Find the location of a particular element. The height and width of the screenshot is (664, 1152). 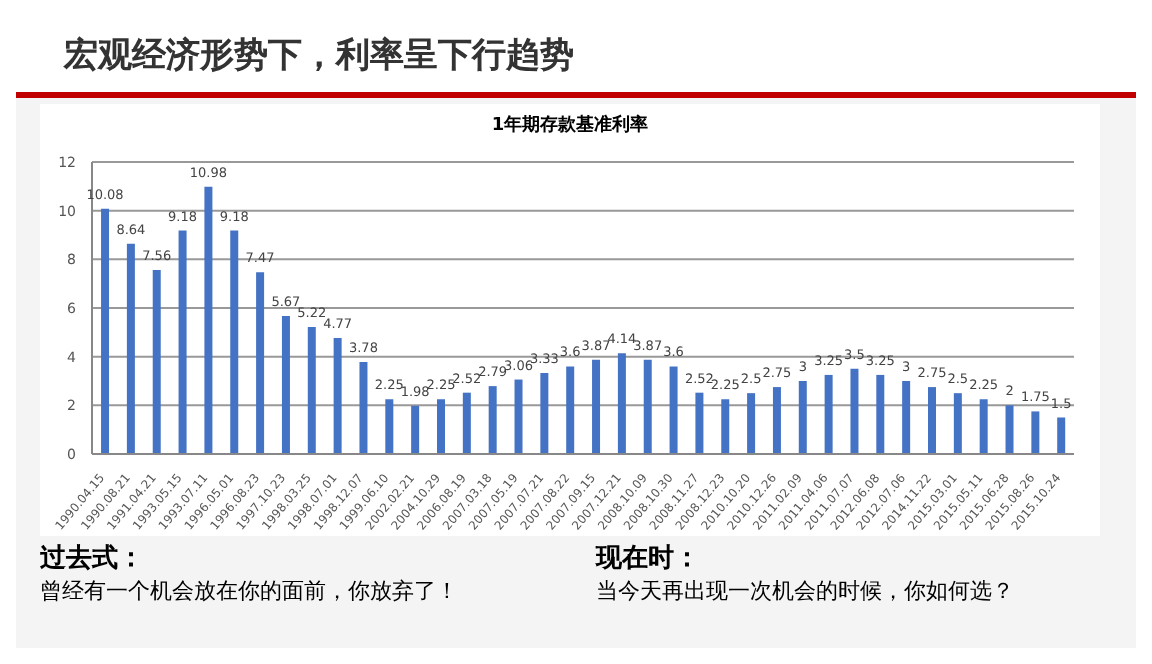

chart-title: 宏观经济形势下，利率呈下行趋势 is located at coordinates (319, 55).